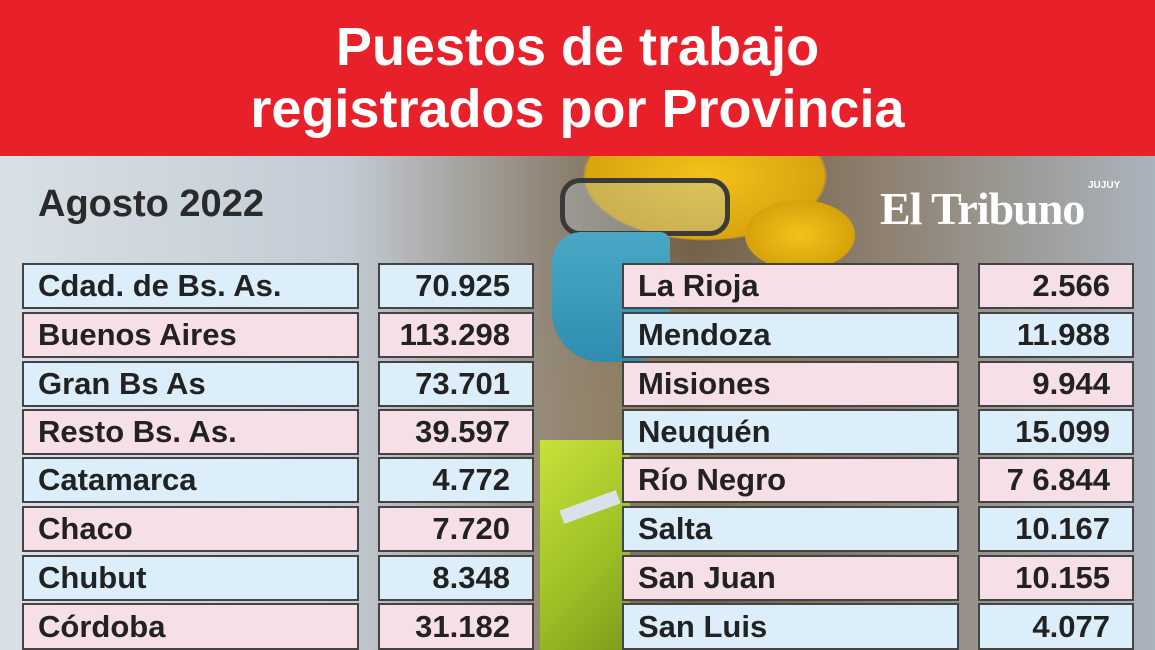 The image size is (1155, 650). I want to click on jobs-value: 4.772, so click(456, 480).